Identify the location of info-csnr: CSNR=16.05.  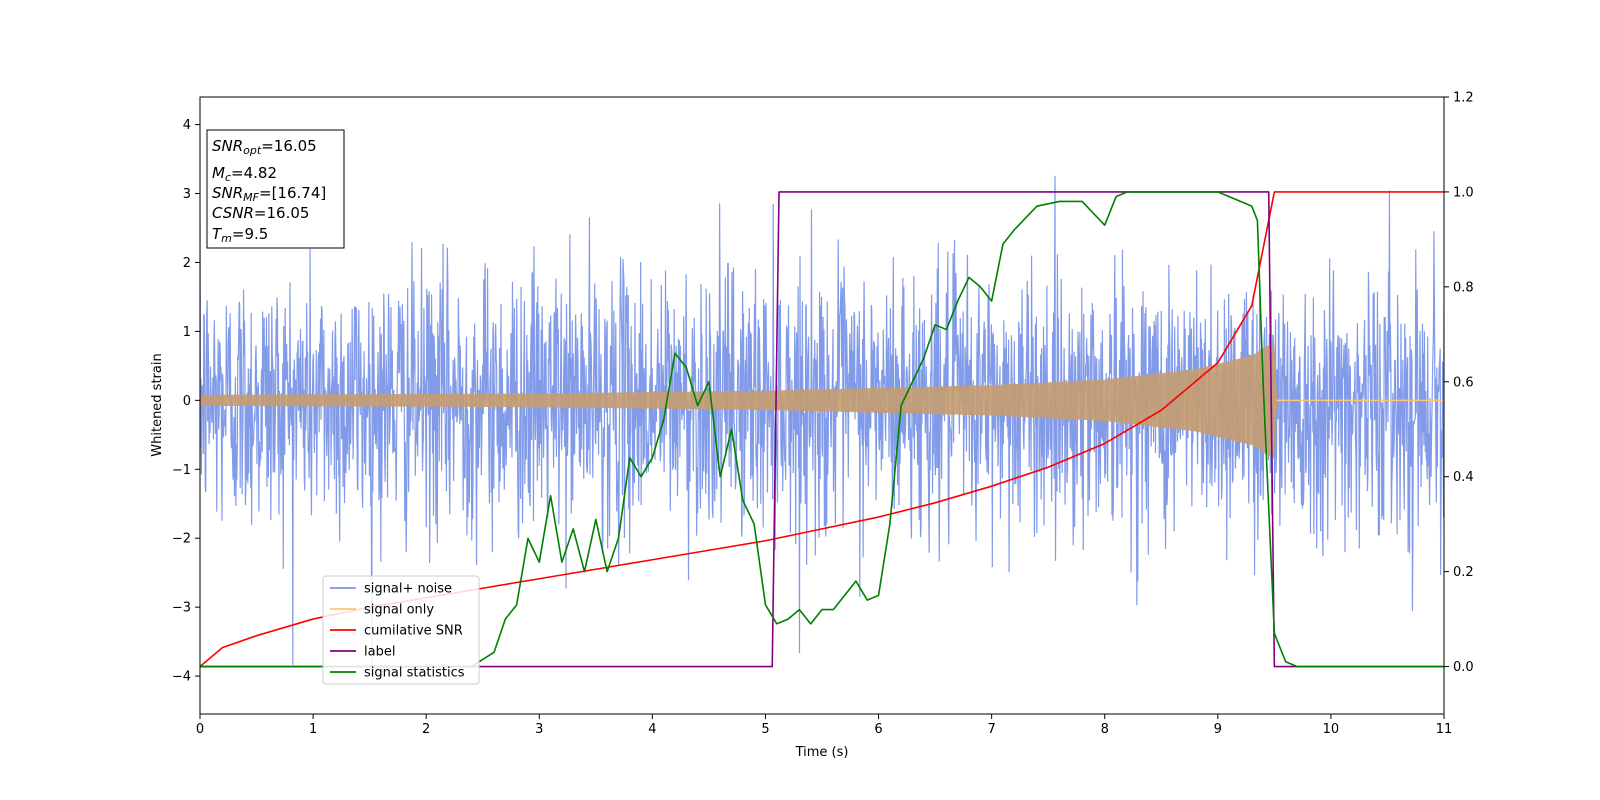
(260, 213).